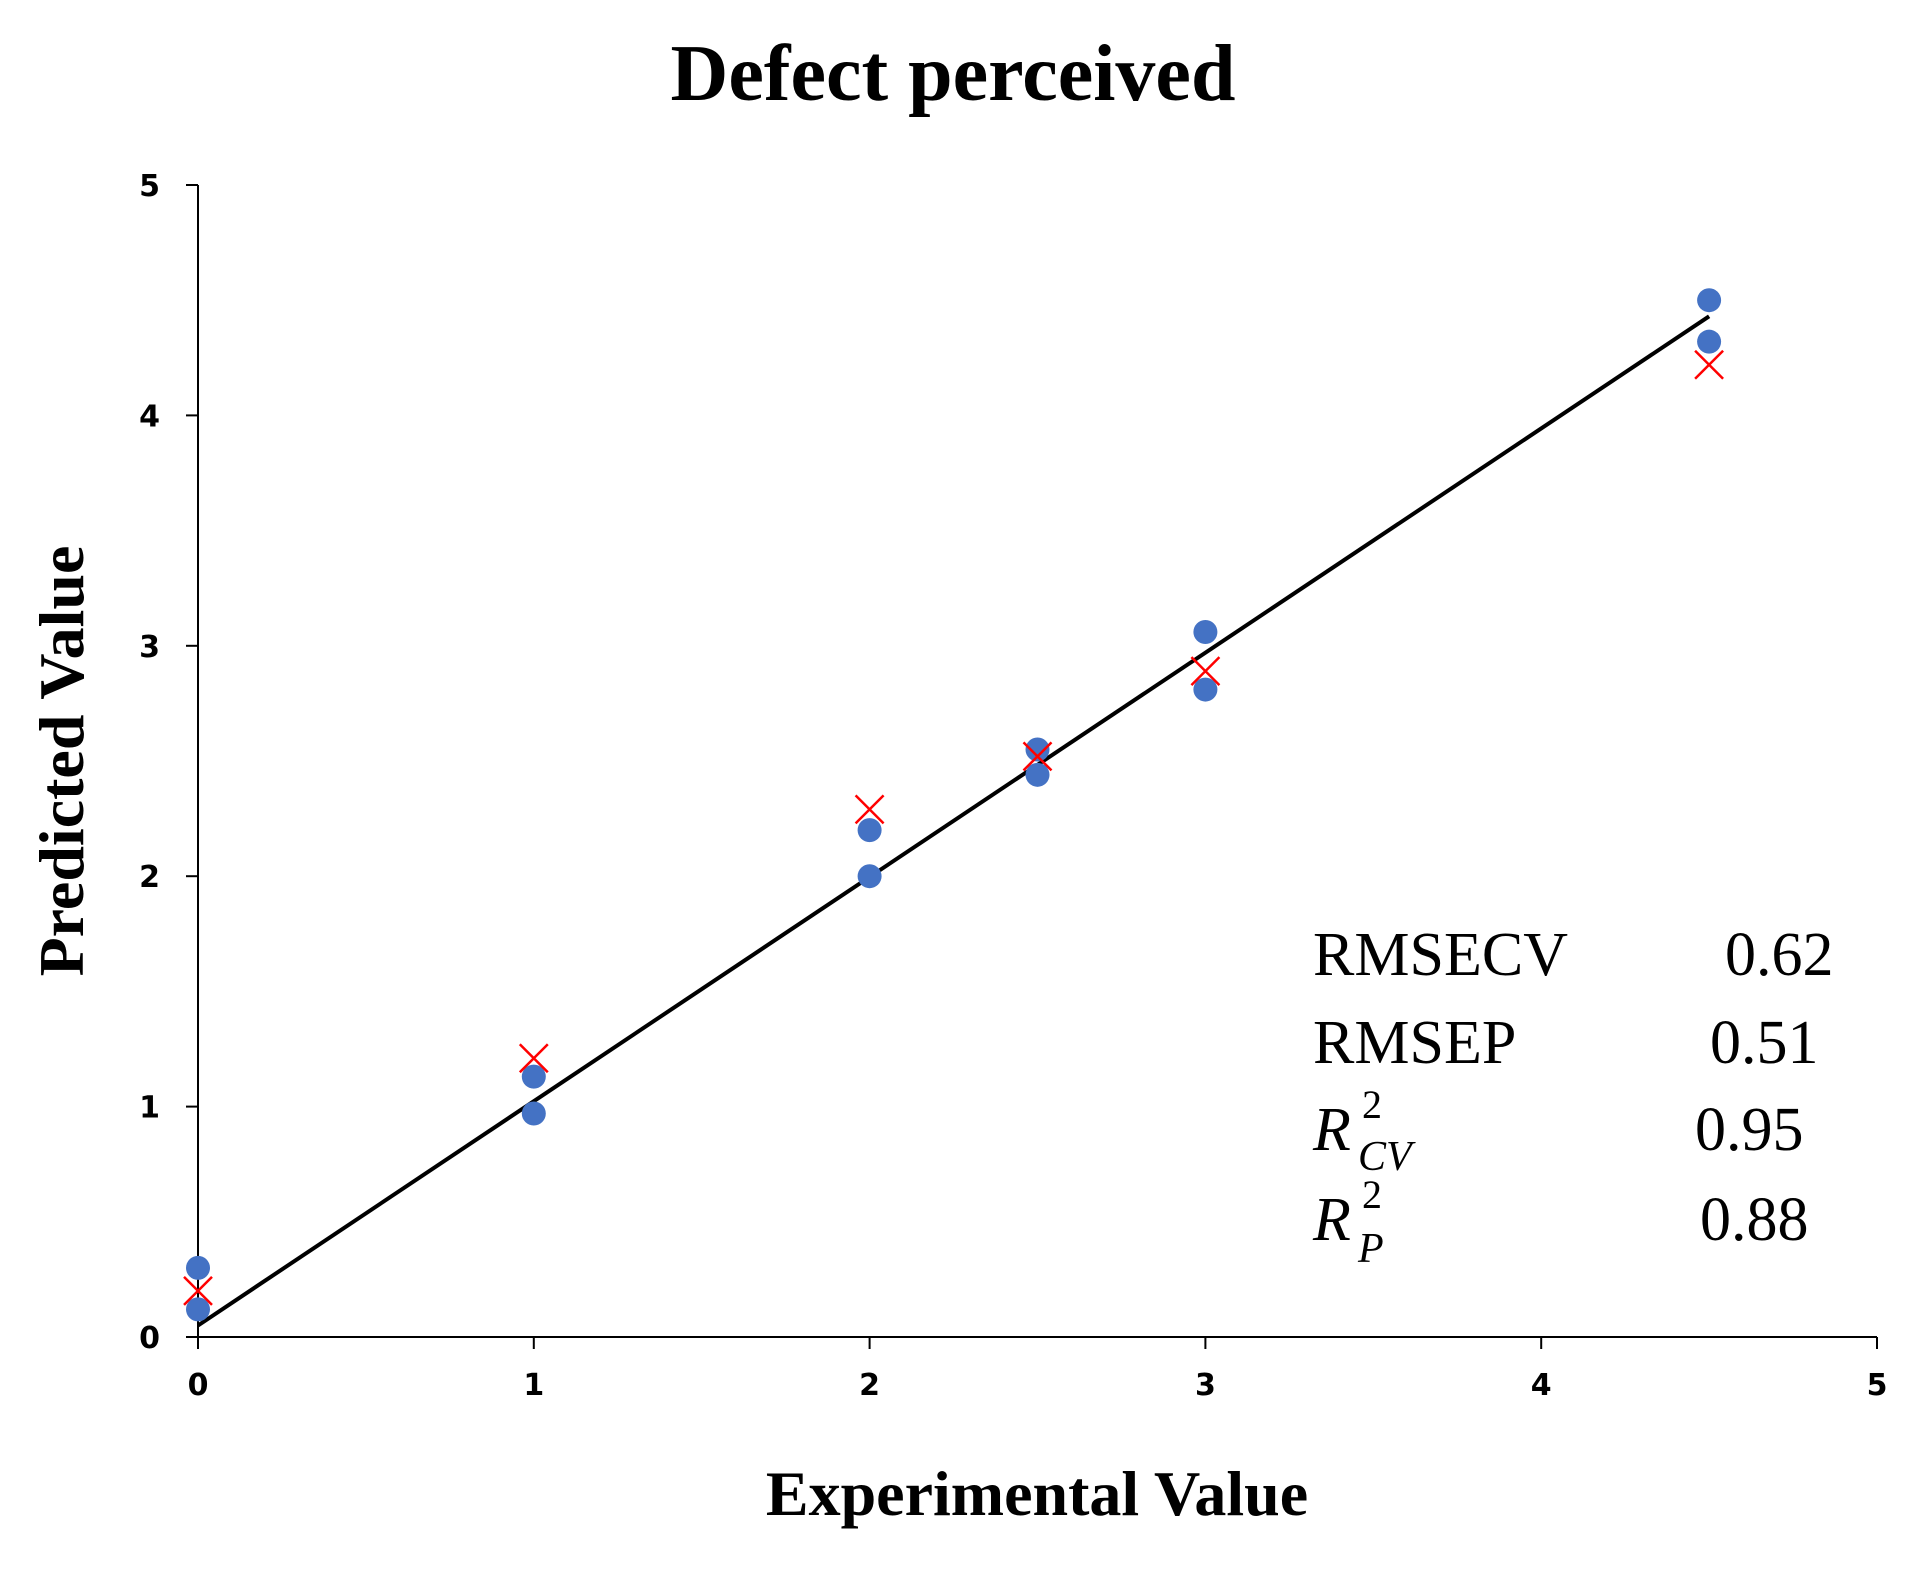 This screenshot has height=1577, width=1906. I want to click on x-tick-label: 3, so click(1205, 1385).